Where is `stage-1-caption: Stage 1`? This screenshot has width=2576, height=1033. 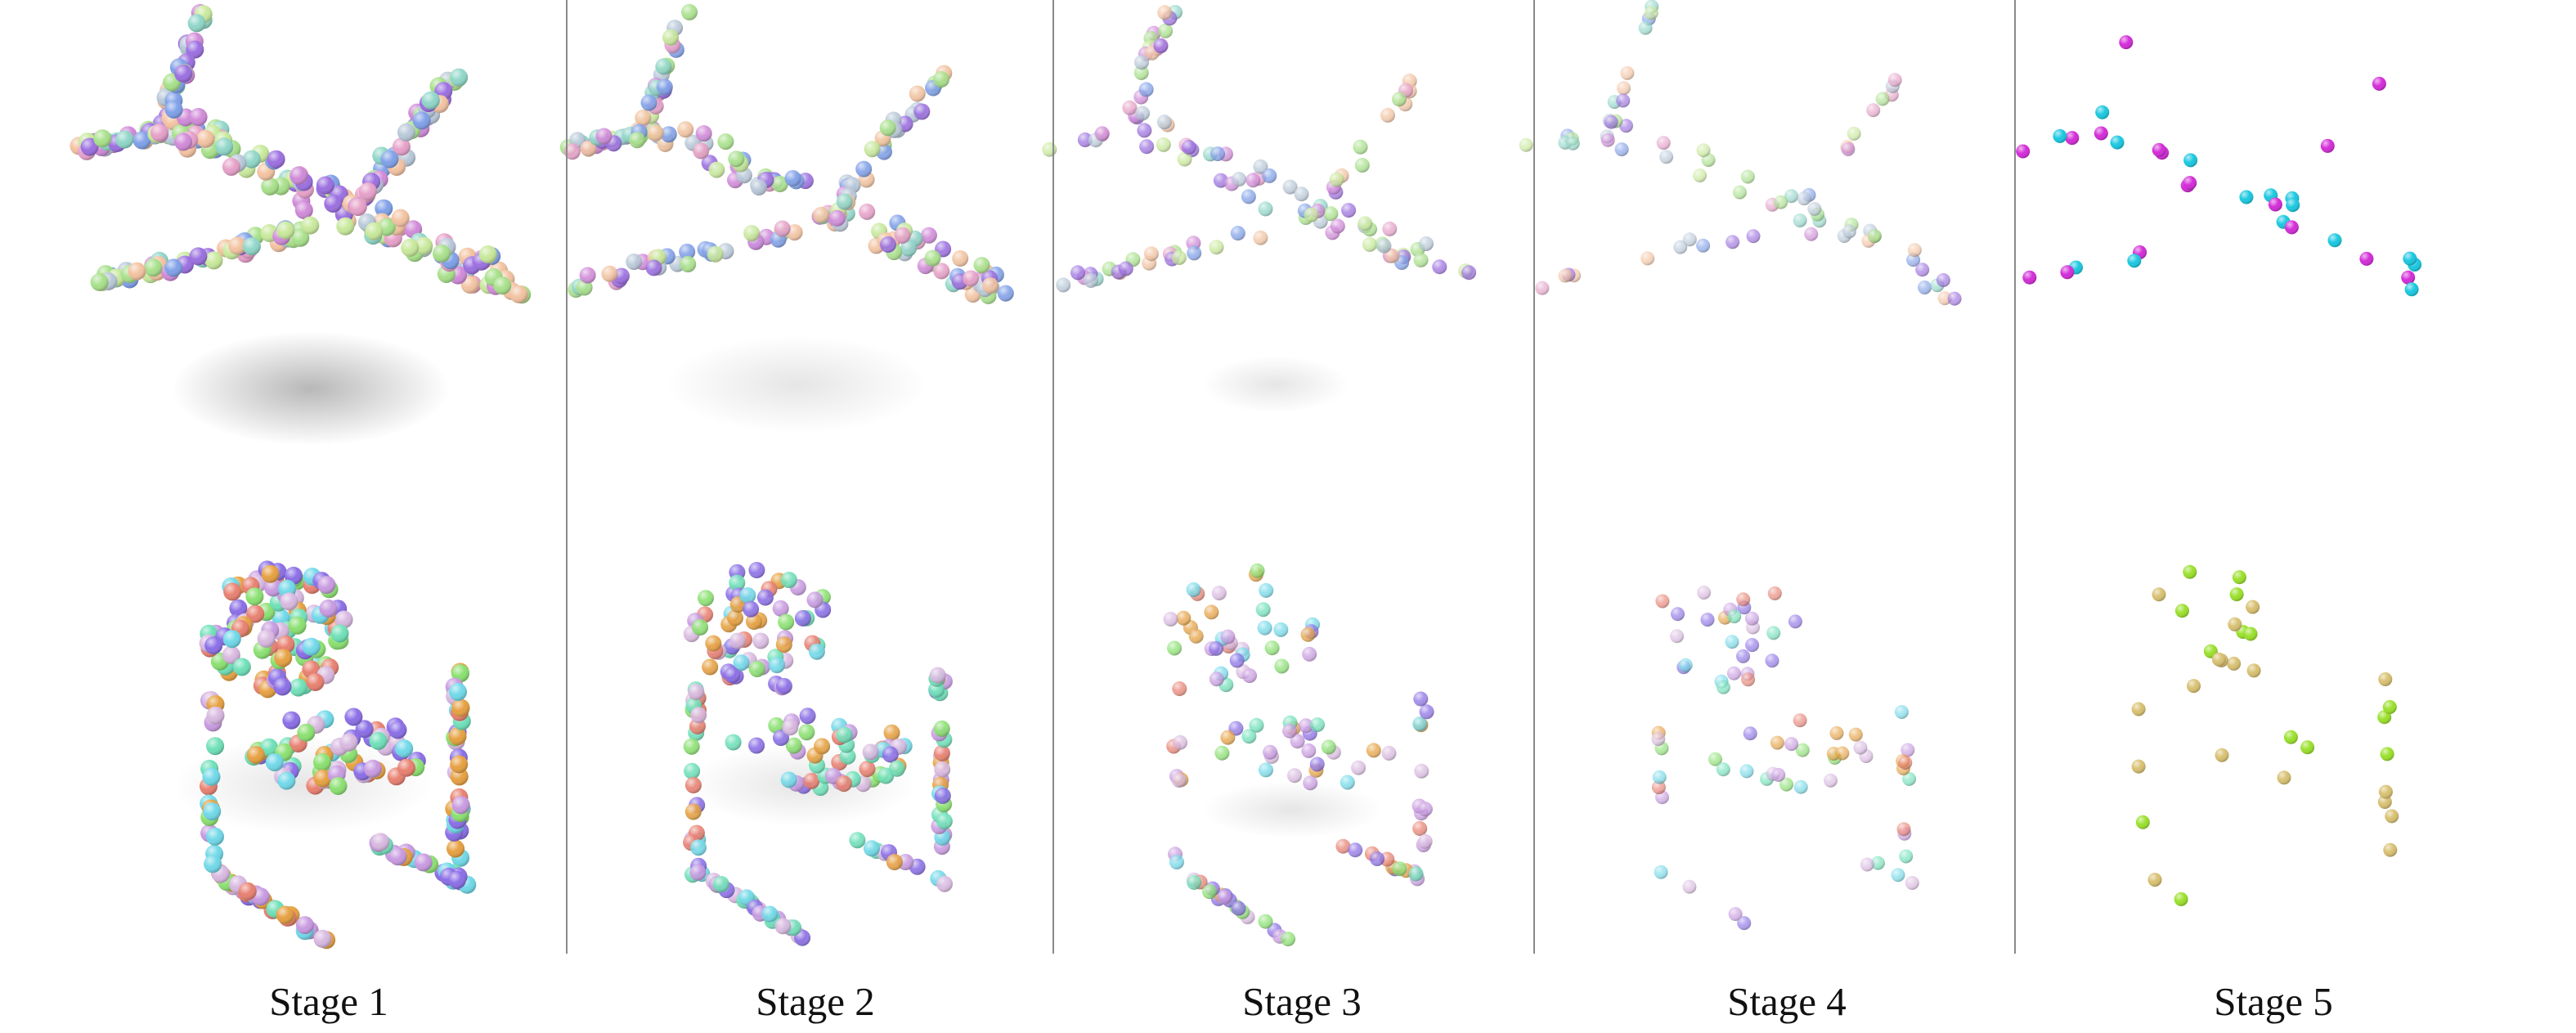
stage-1-caption: Stage 1 is located at coordinates (328, 1001).